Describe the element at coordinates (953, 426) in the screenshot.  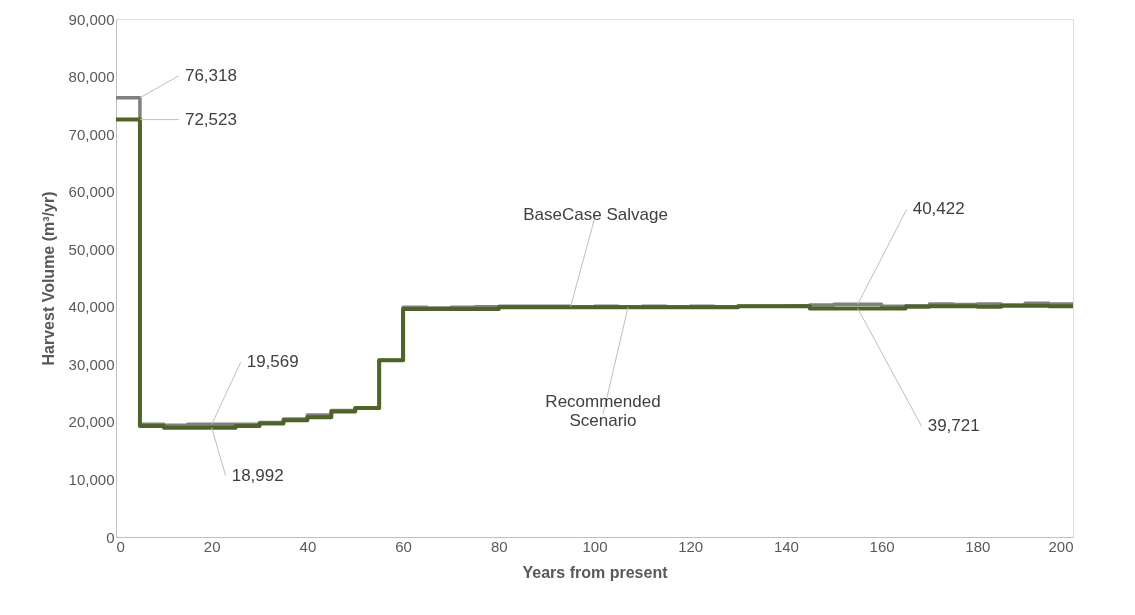
I see `annotation: 39,721` at that location.